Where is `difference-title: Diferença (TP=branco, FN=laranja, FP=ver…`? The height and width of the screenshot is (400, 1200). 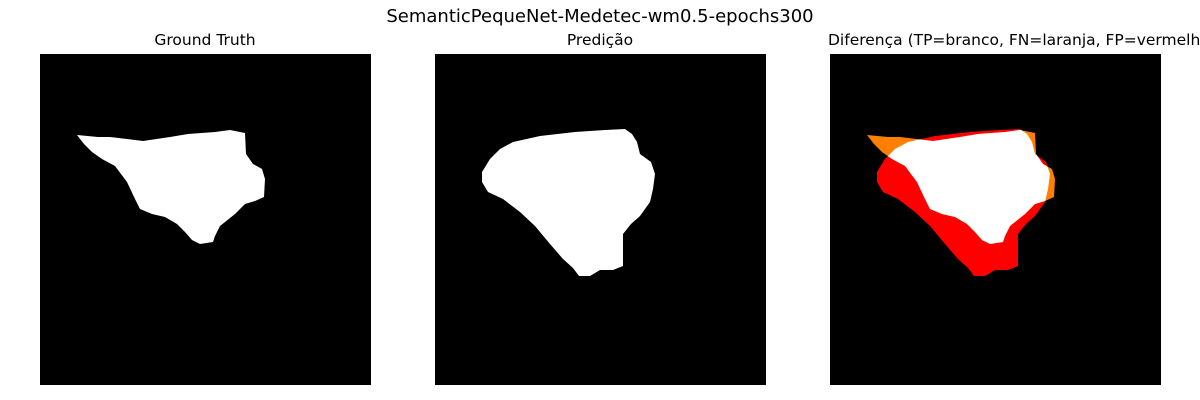
difference-title: Diferença (TP=branco, FN=laranja, FP=ver… is located at coordinates (1014, 40).